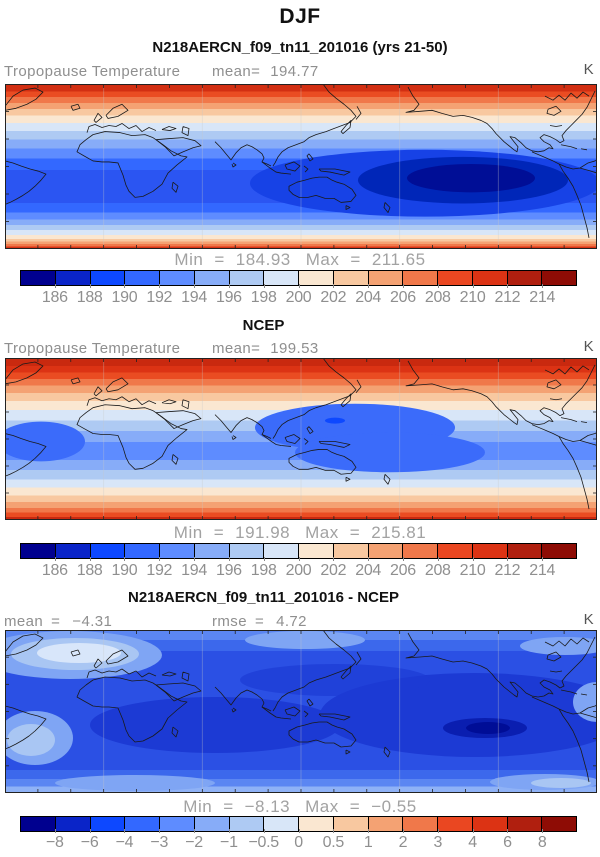  Describe the element at coordinates (92, 71) in the screenshot. I see `model-field-label: Tropopause Temperature` at that location.